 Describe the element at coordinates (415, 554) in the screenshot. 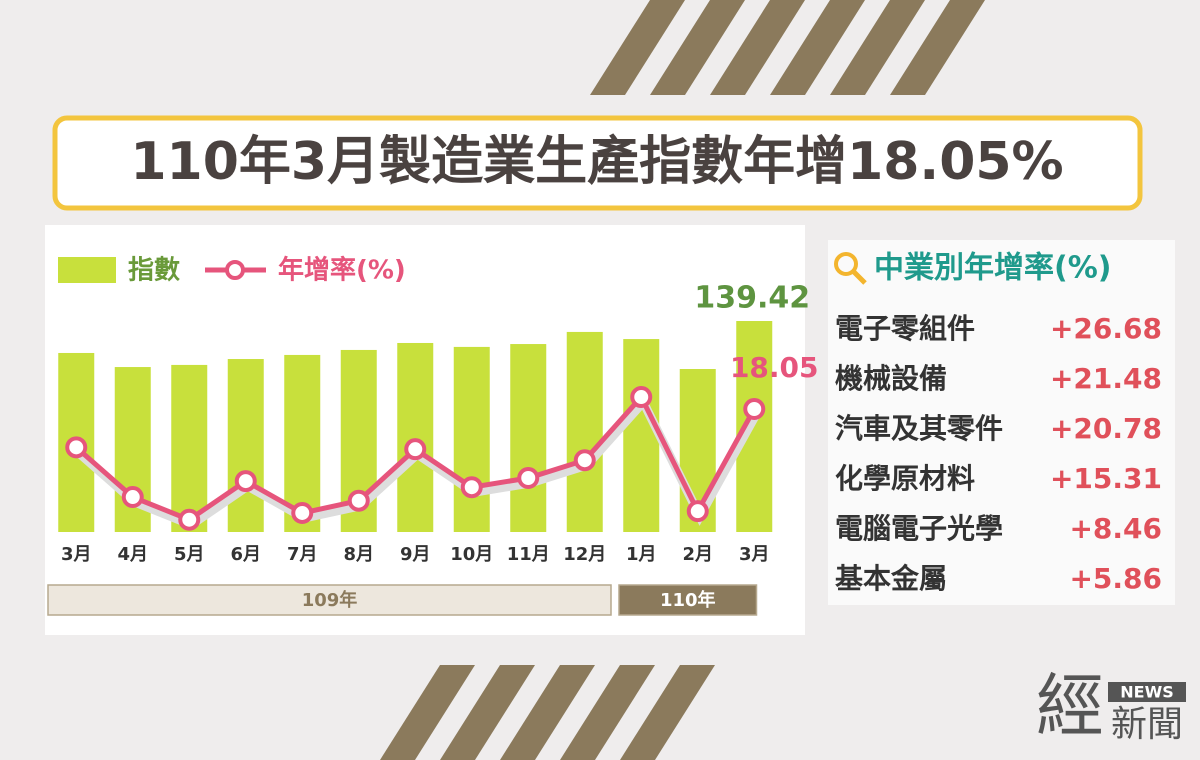

I see `x-tick-label: 9月` at that location.